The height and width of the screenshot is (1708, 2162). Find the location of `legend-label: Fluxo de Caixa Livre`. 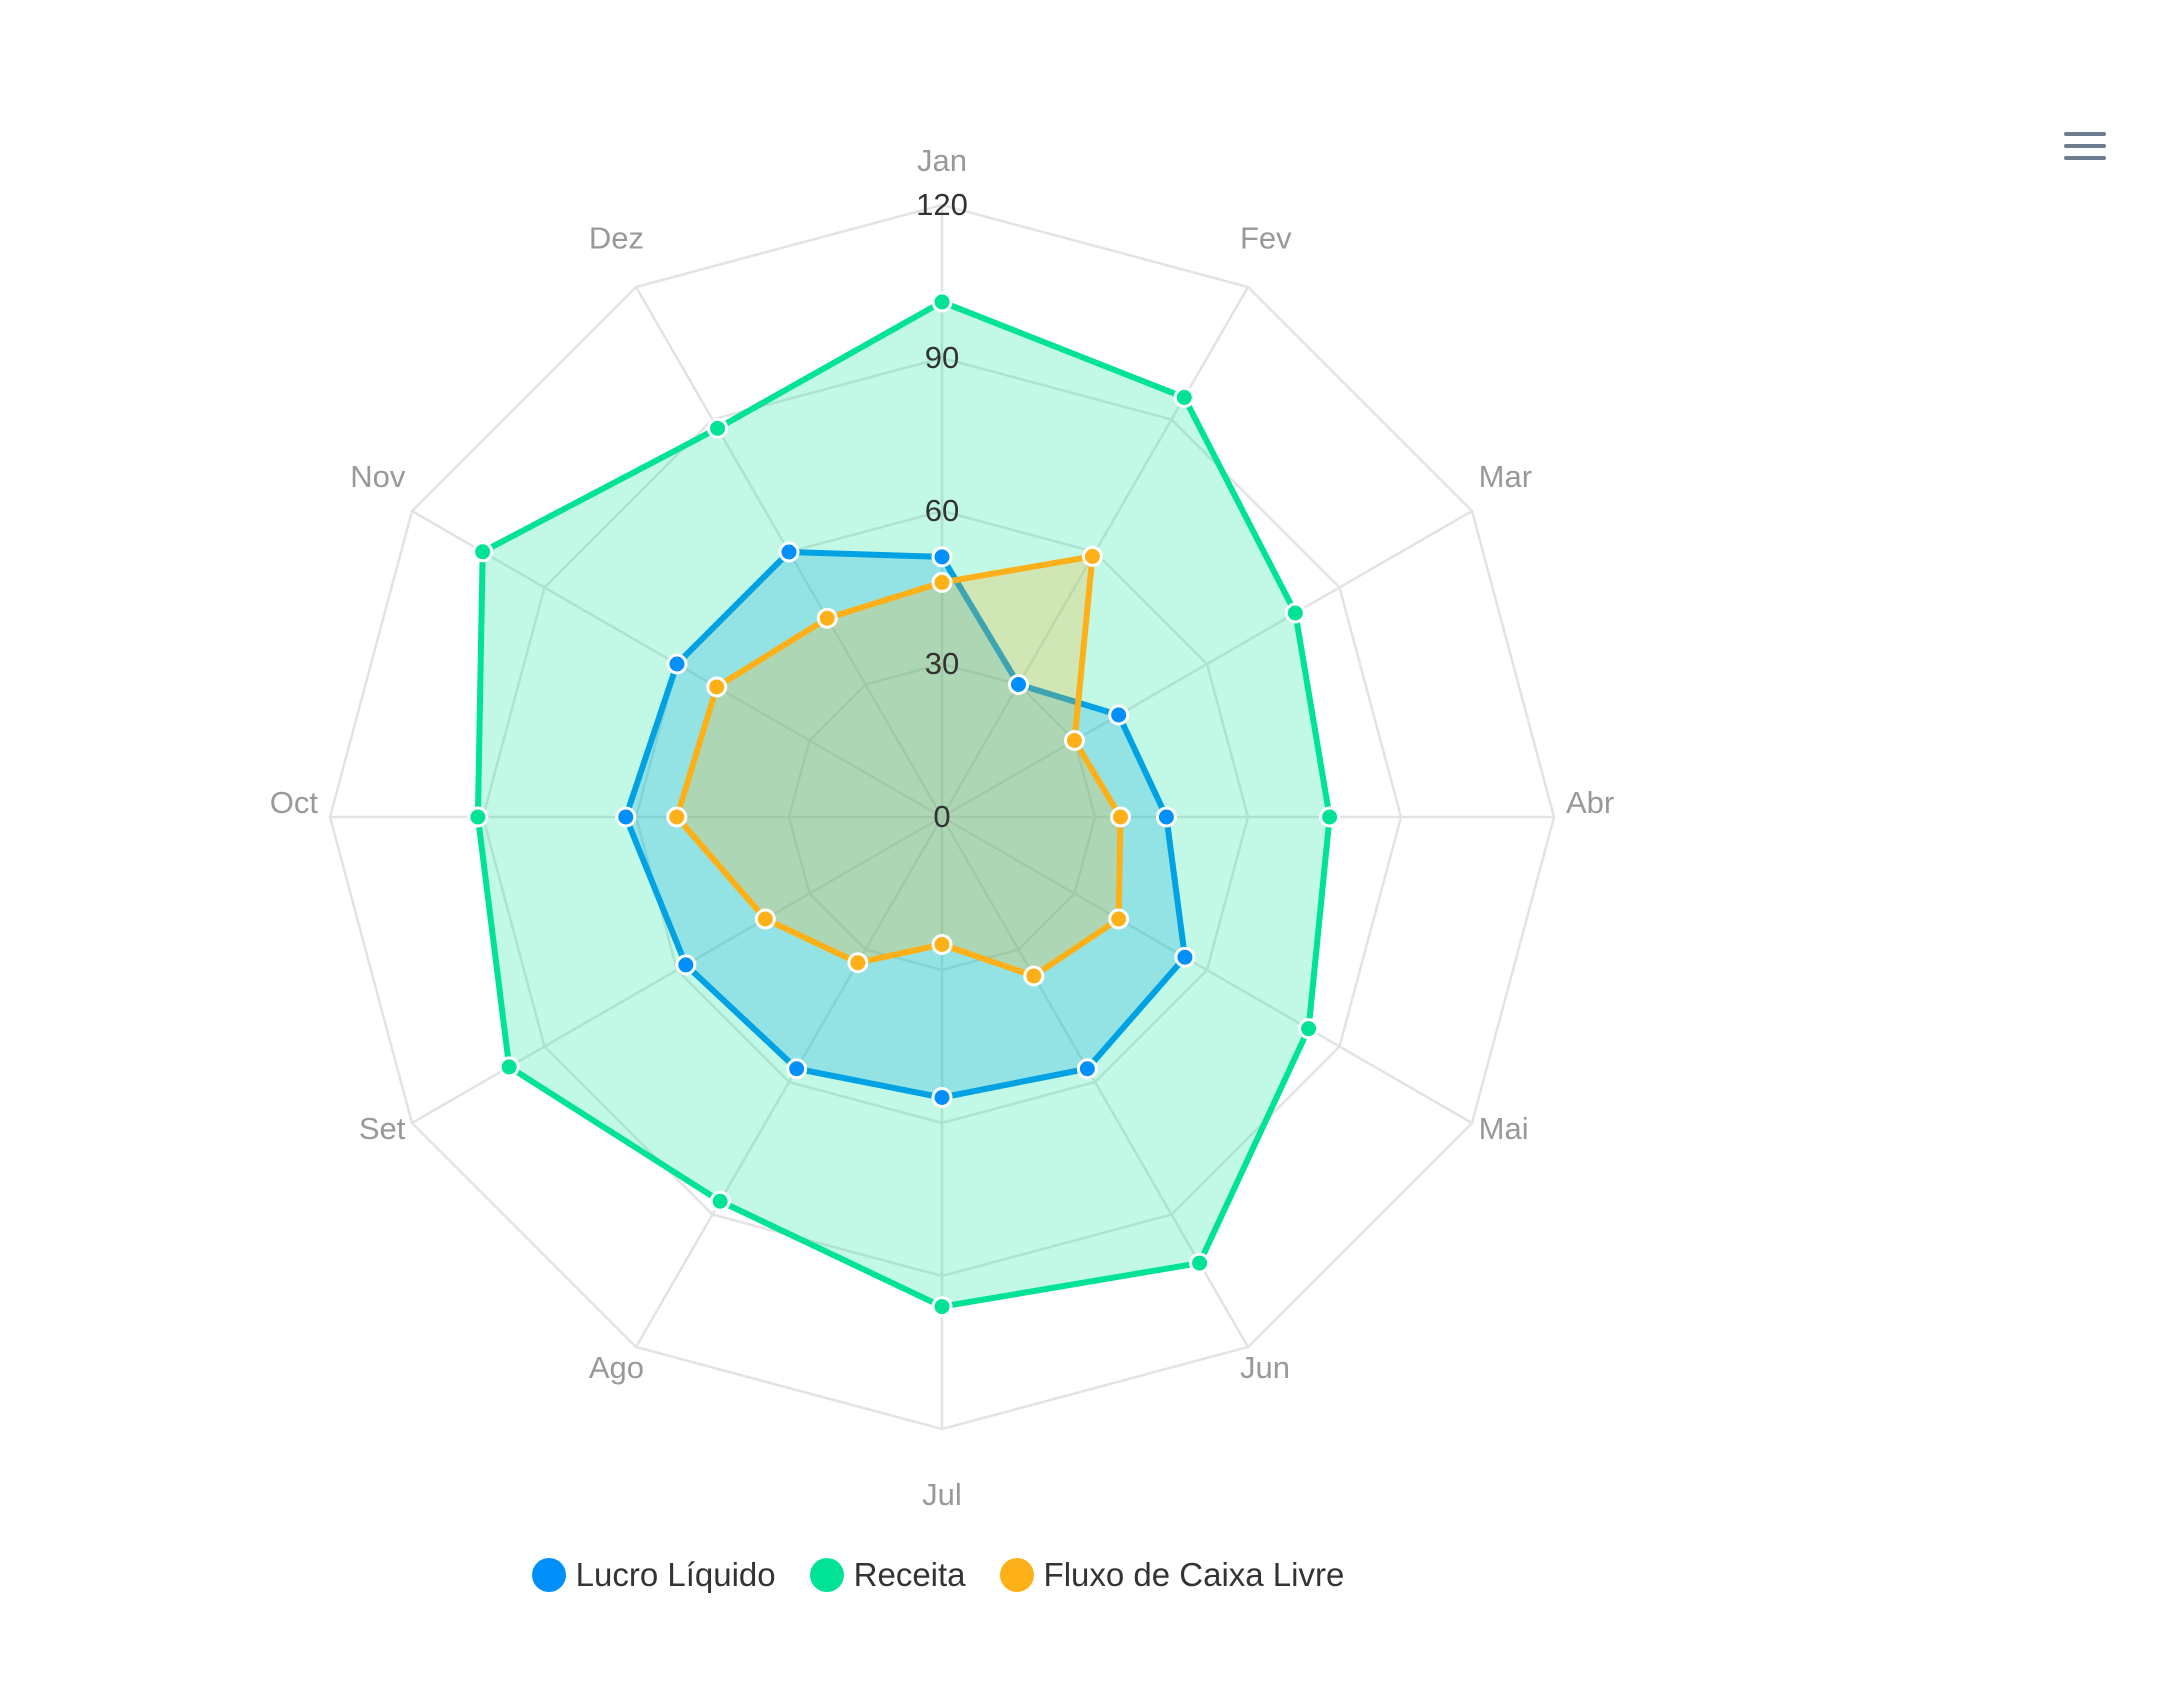

legend-label: Fluxo de Caixa Livre is located at coordinates (1194, 1574).